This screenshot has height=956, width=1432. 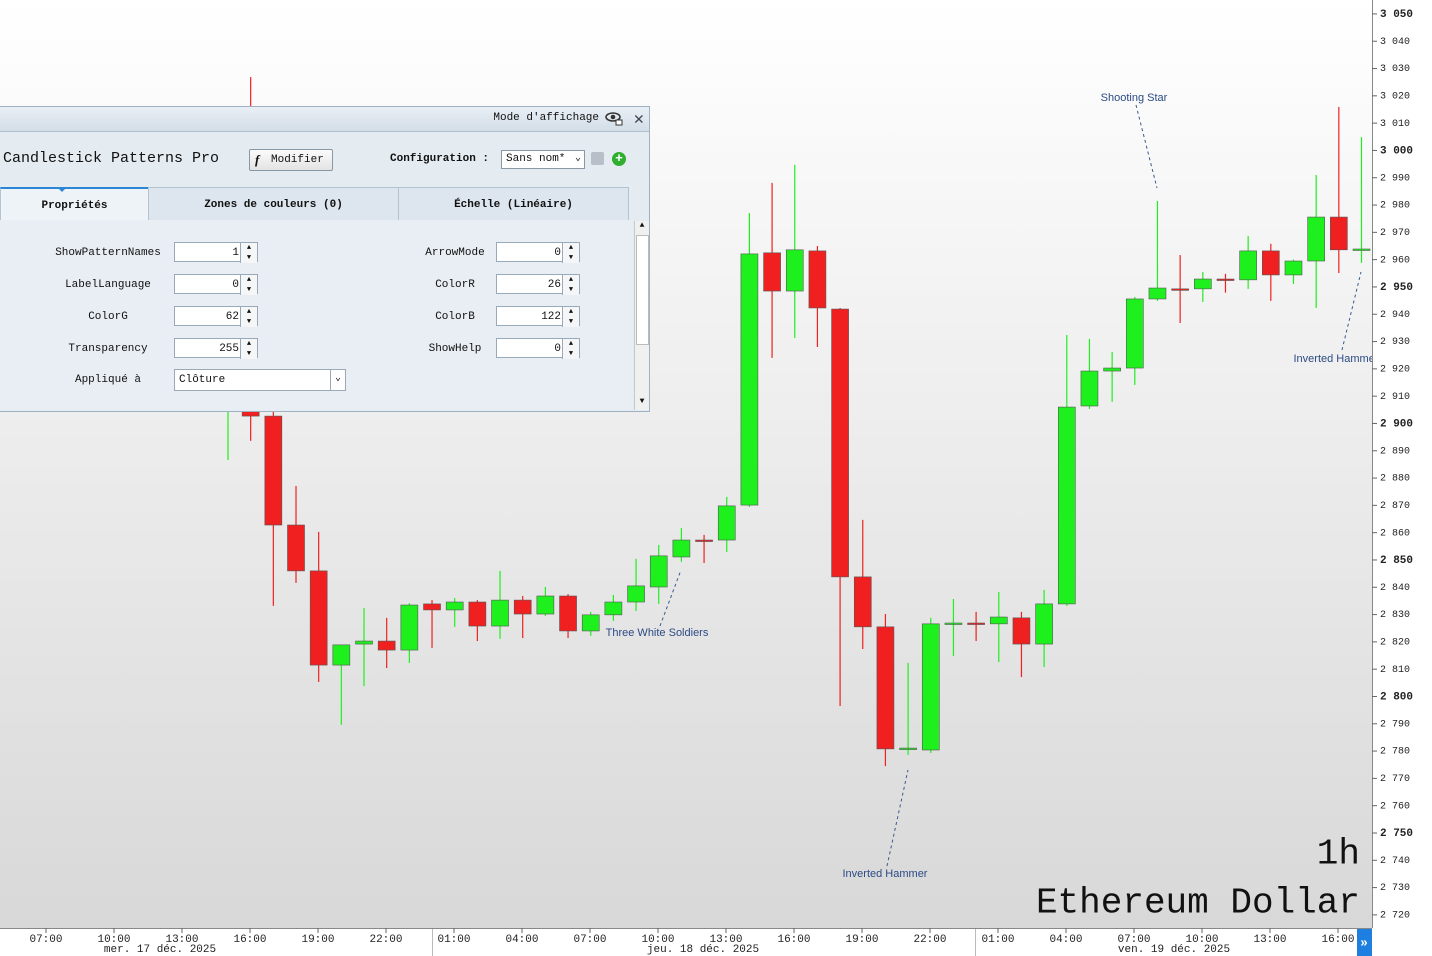 I want to click on time-axis, so click(x=686, y=942).